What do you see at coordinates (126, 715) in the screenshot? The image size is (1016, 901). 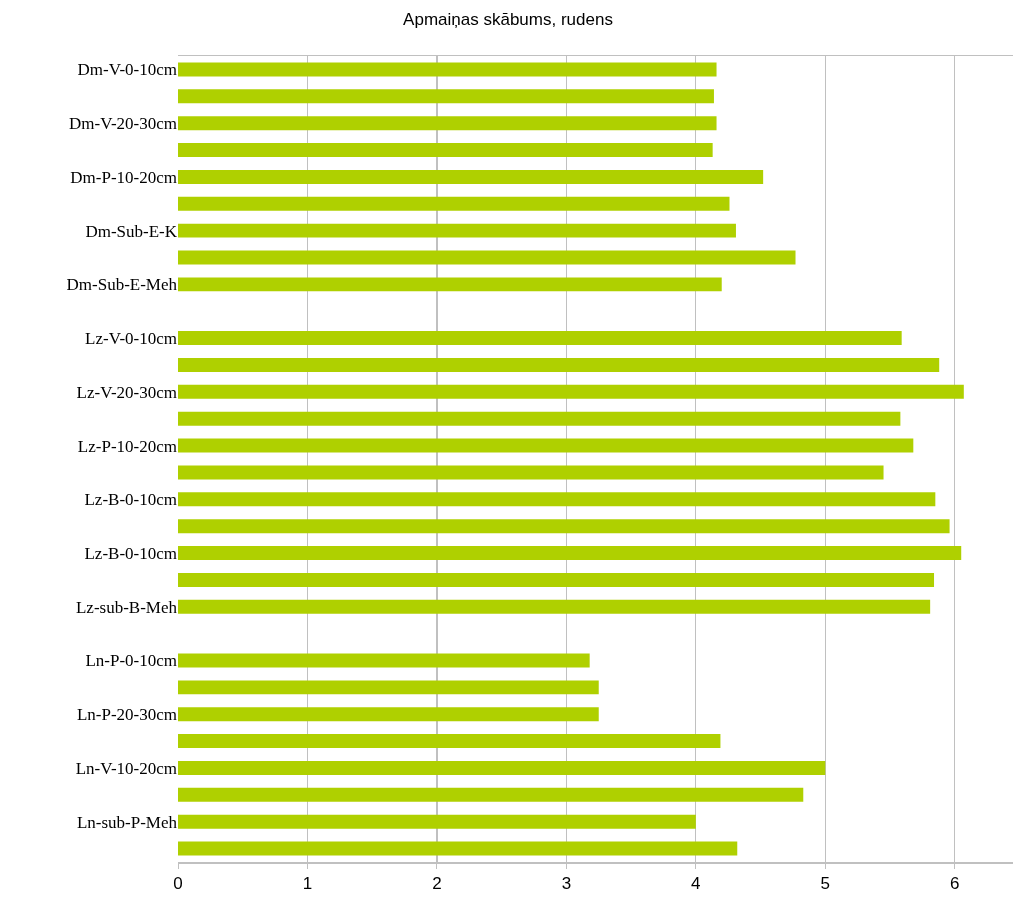 I see `y-tick-label: Ln-P-20-30cm` at bounding box center [126, 715].